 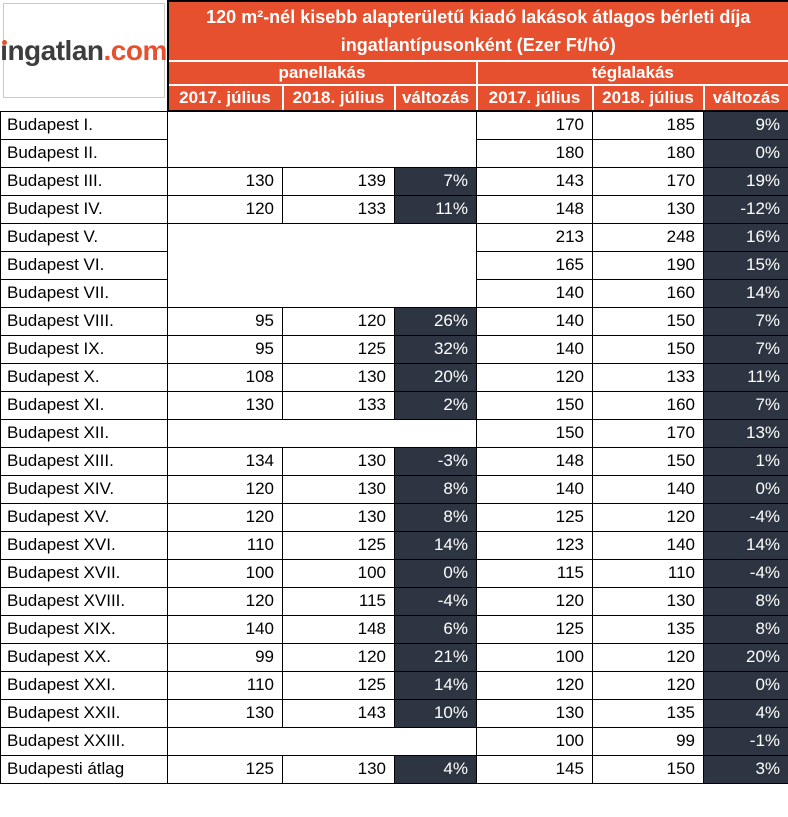 I want to click on tegla-2017-cell: 165, so click(x=534, y=265).